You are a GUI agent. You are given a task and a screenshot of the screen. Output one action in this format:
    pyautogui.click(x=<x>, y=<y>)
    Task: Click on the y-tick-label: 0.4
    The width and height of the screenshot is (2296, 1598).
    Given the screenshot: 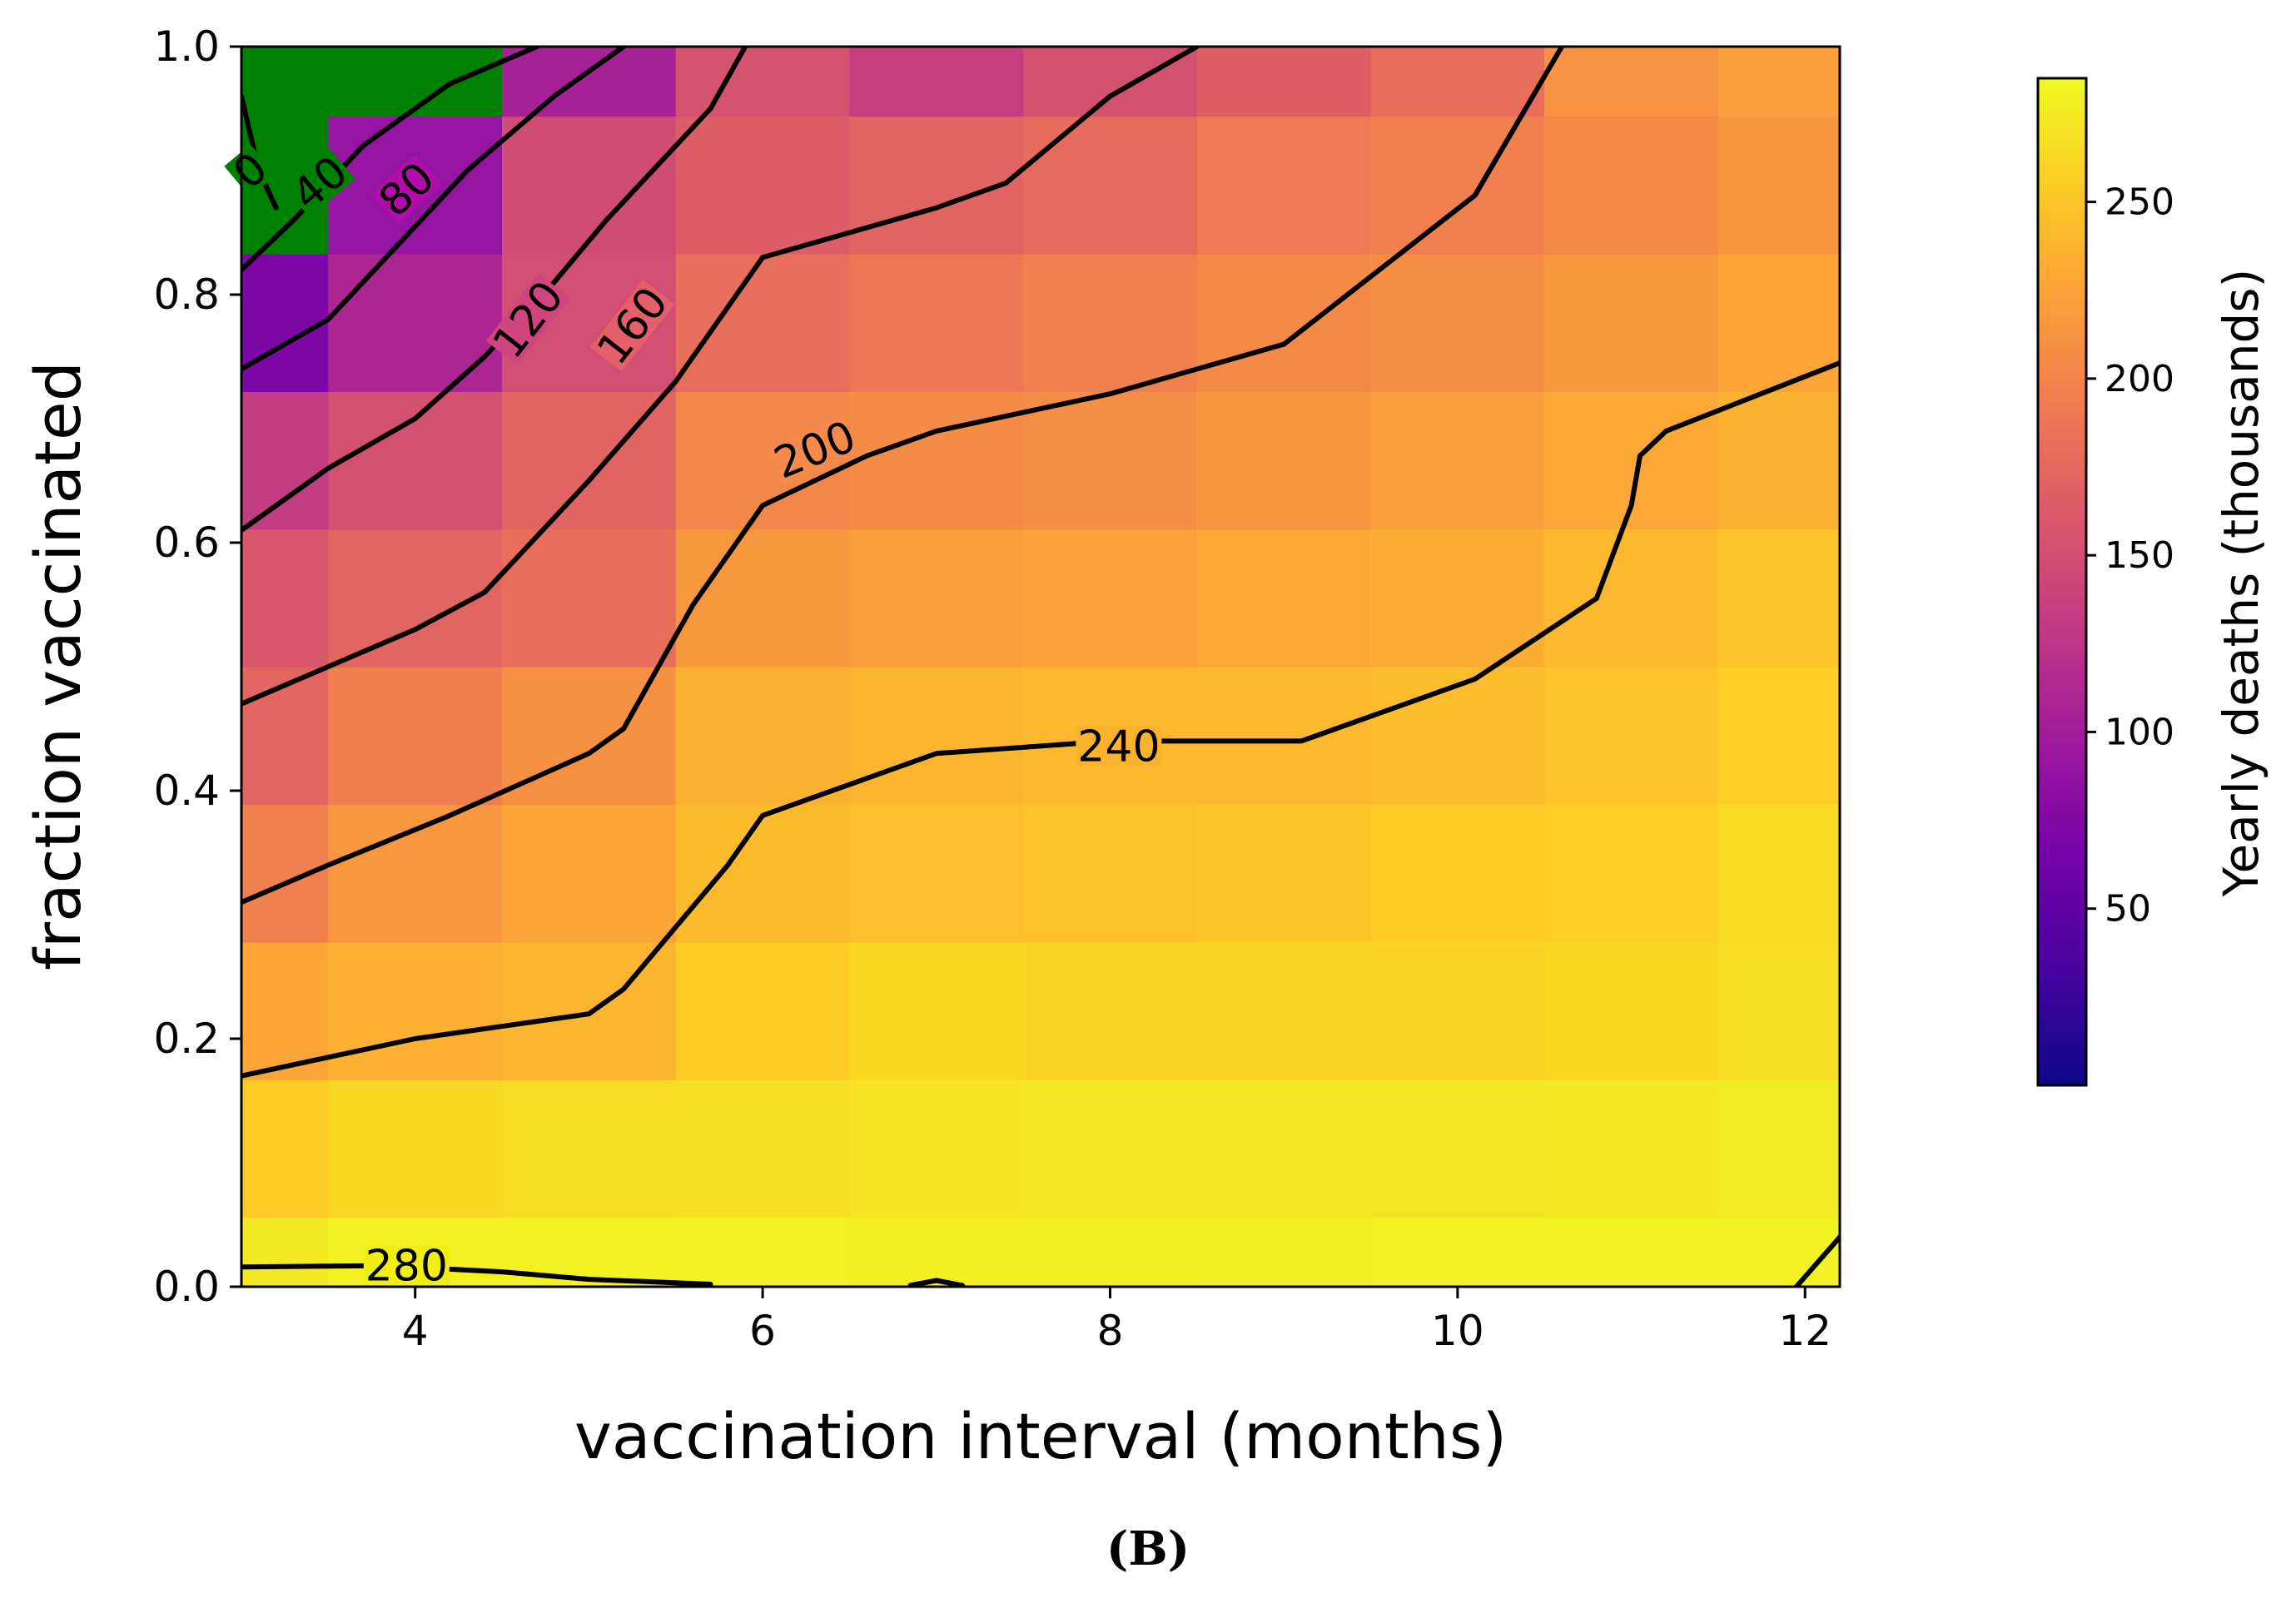 What is the action you would take?
    pyautogui.click(x=187, y=791)
    